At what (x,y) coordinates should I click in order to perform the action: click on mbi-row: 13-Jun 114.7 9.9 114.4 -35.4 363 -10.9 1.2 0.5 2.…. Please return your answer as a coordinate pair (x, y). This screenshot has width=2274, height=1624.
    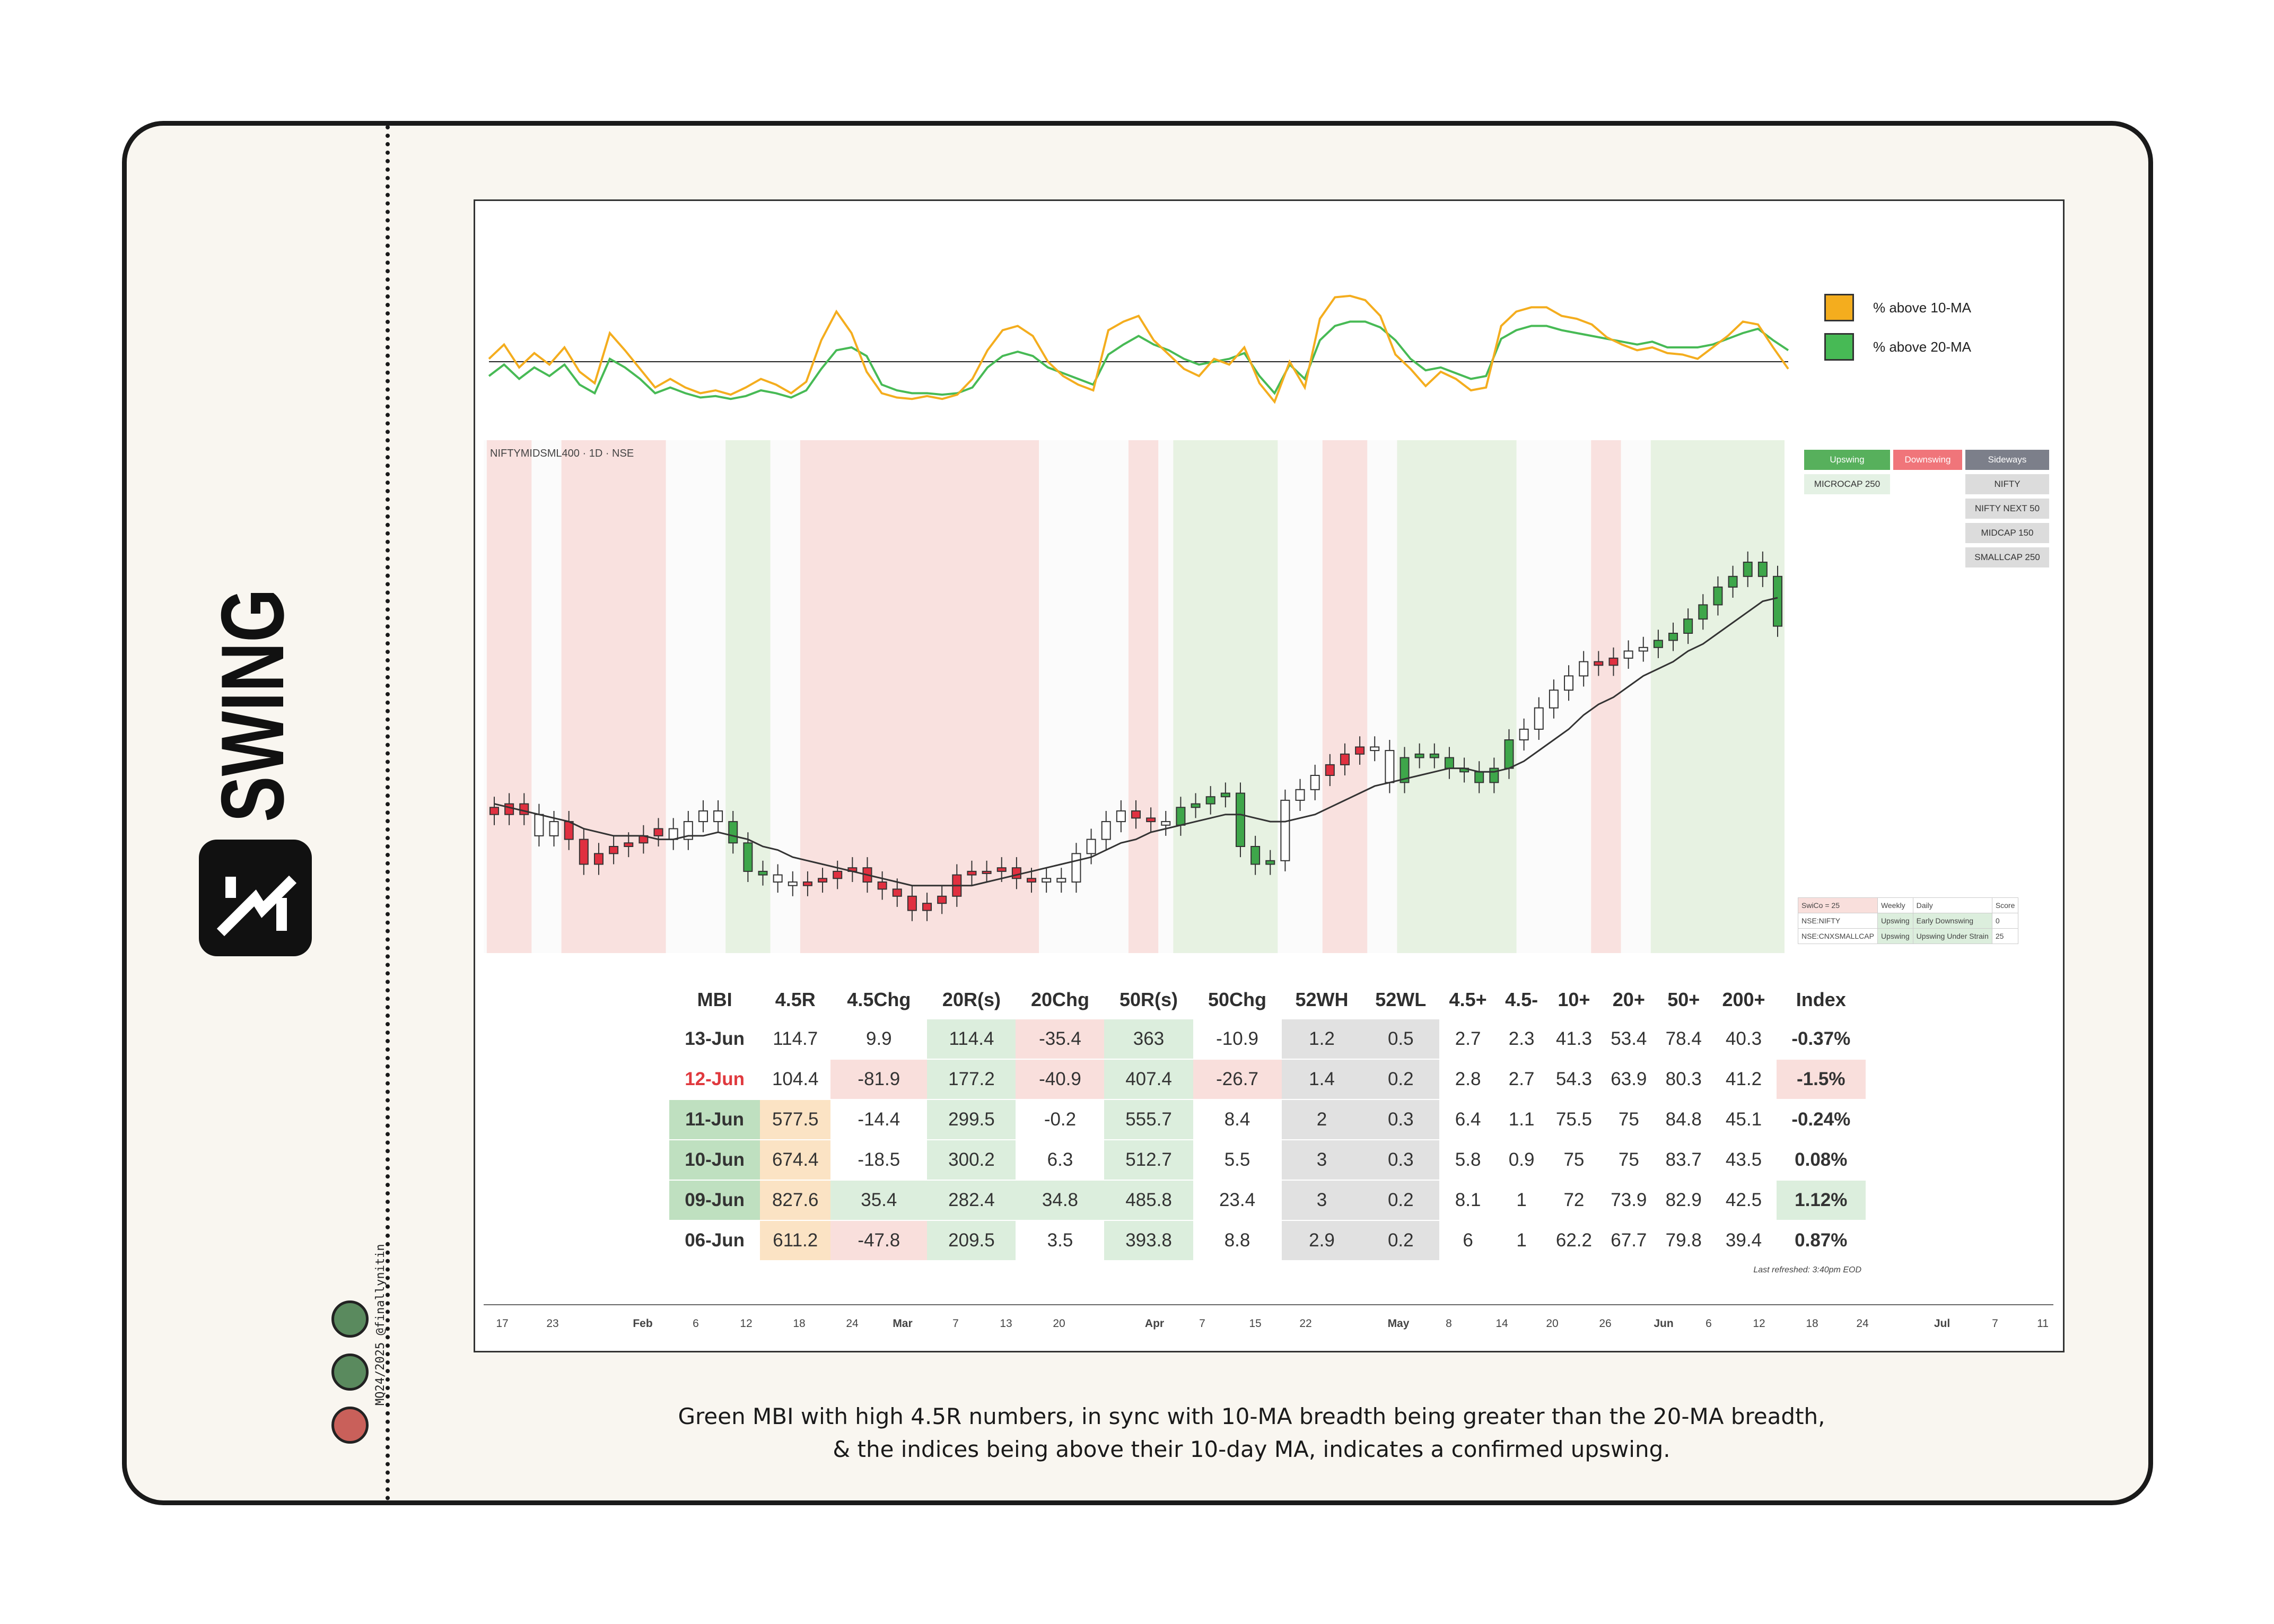
    Looking at the image, I should click on (1267, 1039).